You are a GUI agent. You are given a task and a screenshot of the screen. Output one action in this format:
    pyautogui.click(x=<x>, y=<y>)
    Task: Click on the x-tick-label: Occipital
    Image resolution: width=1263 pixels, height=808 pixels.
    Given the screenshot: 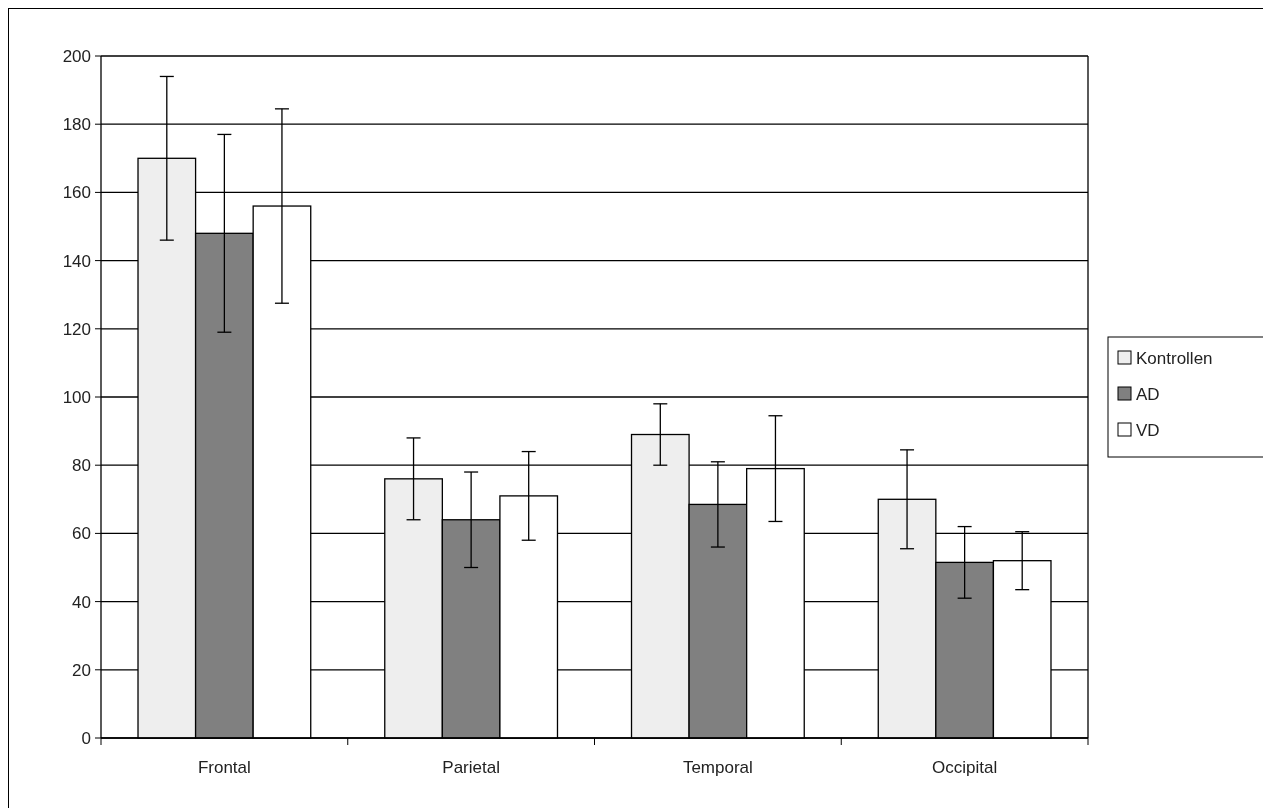 What is the action you would take?
    pyautogui.click(x=965, y=767)
    